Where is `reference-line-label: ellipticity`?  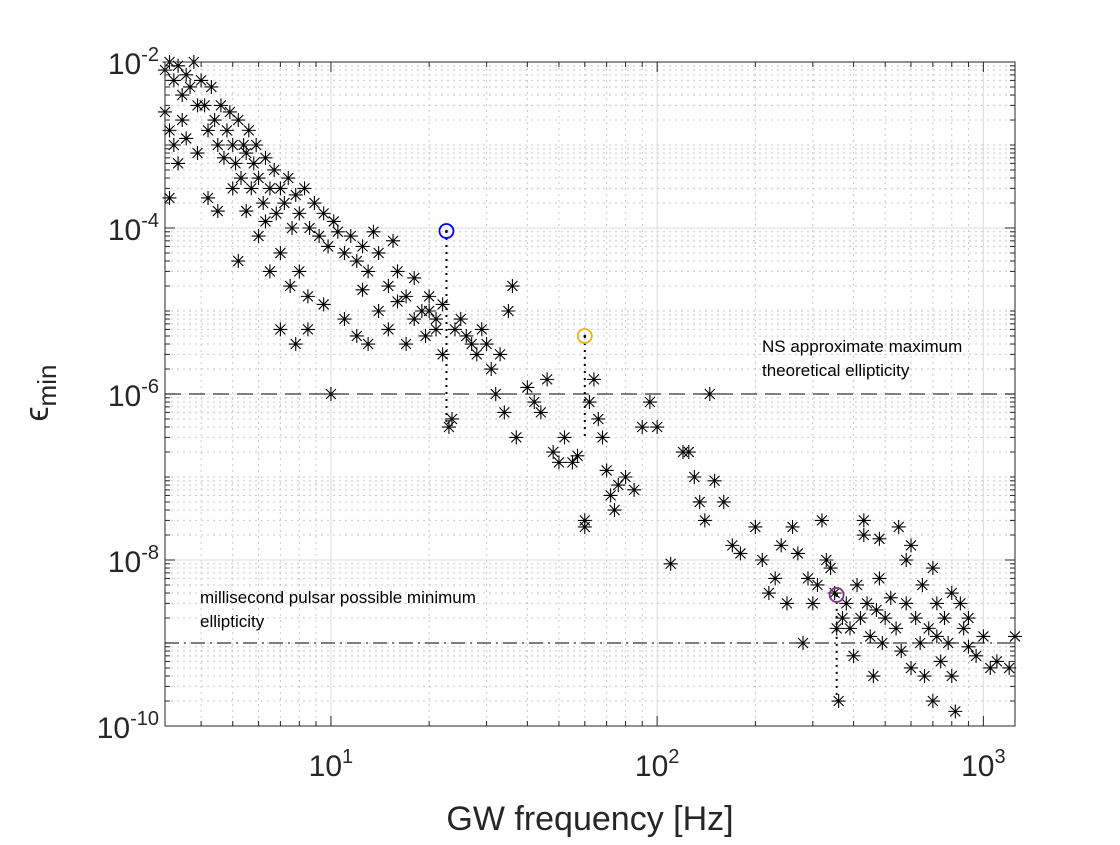
reference-line-label: ellipticity is located at coordinates (232, 621).